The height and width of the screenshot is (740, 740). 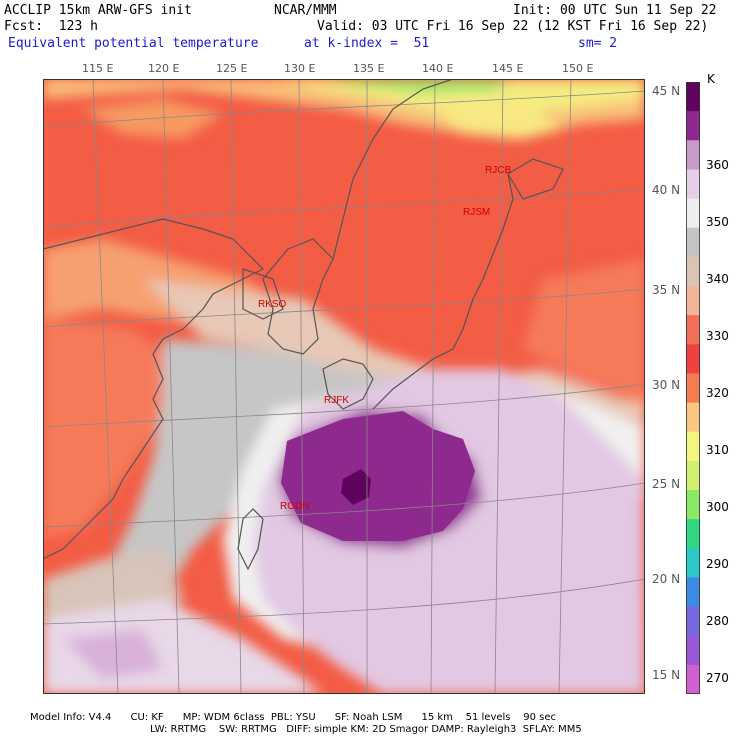 I want to click on colorbar-label: 320, so click(x=717, y=393).